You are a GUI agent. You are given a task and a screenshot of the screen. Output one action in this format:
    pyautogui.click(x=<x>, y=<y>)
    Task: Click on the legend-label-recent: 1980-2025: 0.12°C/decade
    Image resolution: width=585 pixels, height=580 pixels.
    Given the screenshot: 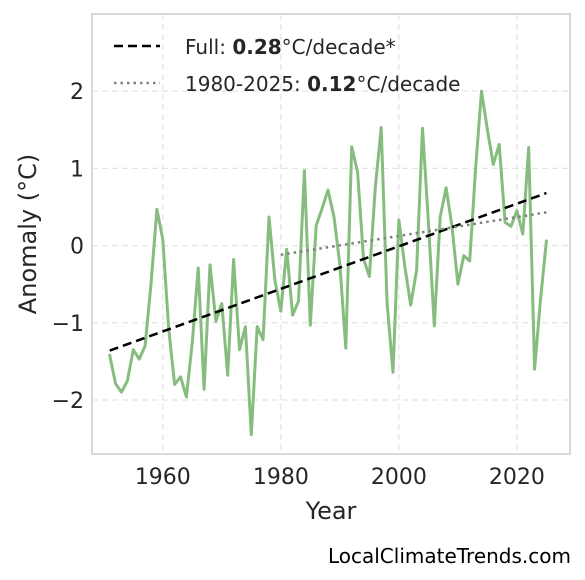 What is the action you would take?
    pyautogui.click(x=322, y=84)
    